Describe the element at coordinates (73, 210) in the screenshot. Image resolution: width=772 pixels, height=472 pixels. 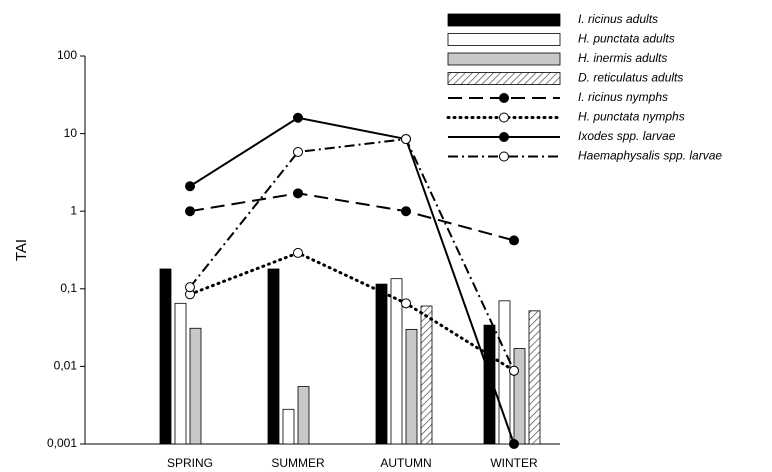
I see `y-tick-label: 1` at that location.